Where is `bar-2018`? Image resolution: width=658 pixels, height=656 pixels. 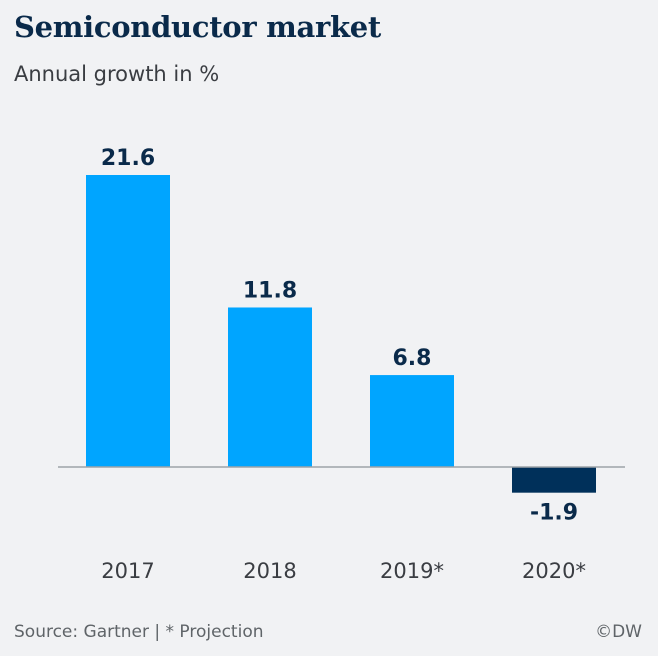 bar-2018 is located at coordinates (270, 387).